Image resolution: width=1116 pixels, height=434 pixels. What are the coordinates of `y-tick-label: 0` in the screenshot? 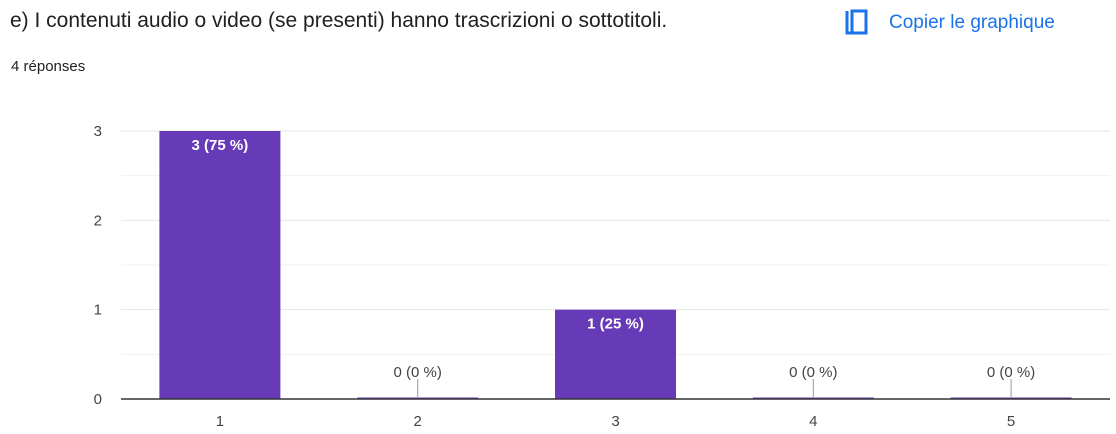 It's located at (98, 399).